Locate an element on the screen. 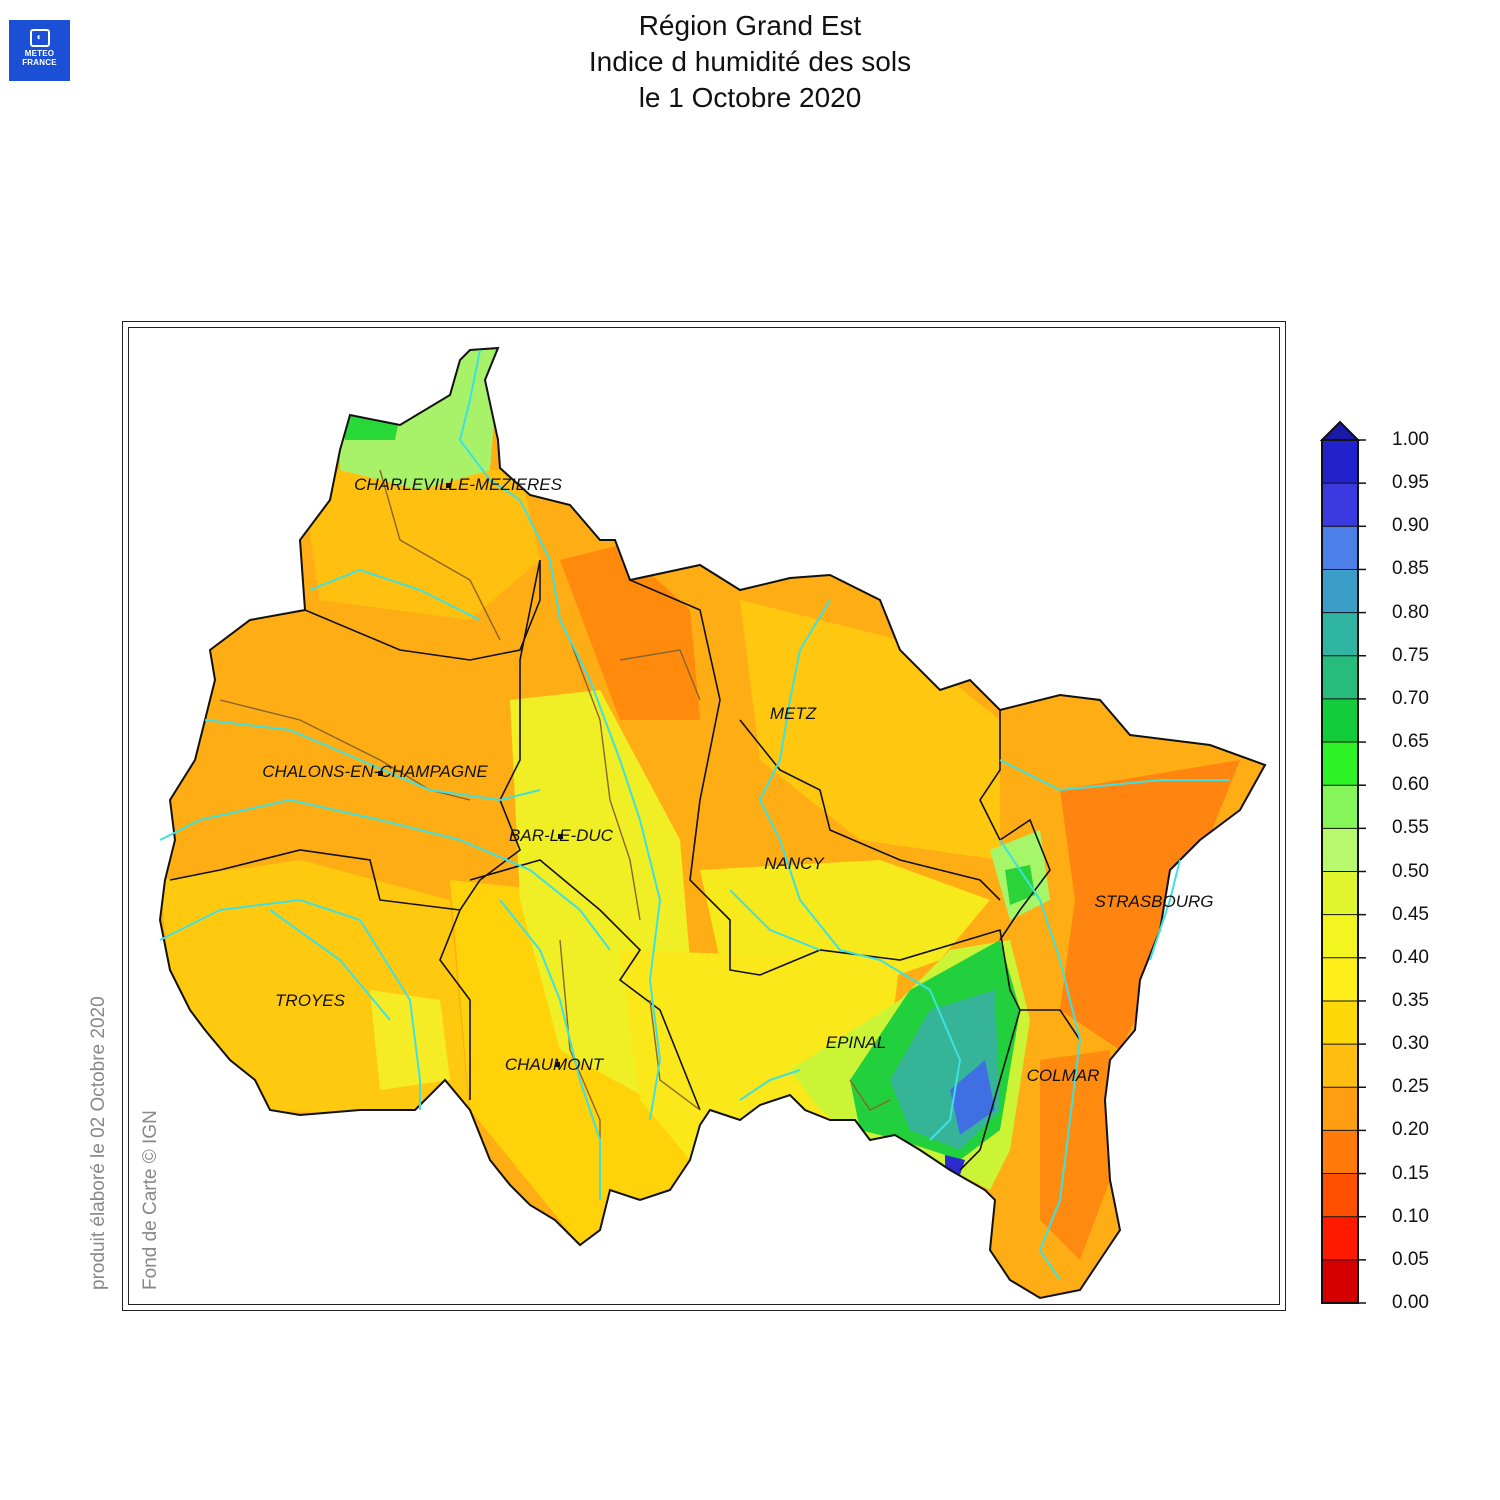  colorbar-label: 0.05 is located at coordinates (1410, 1259).